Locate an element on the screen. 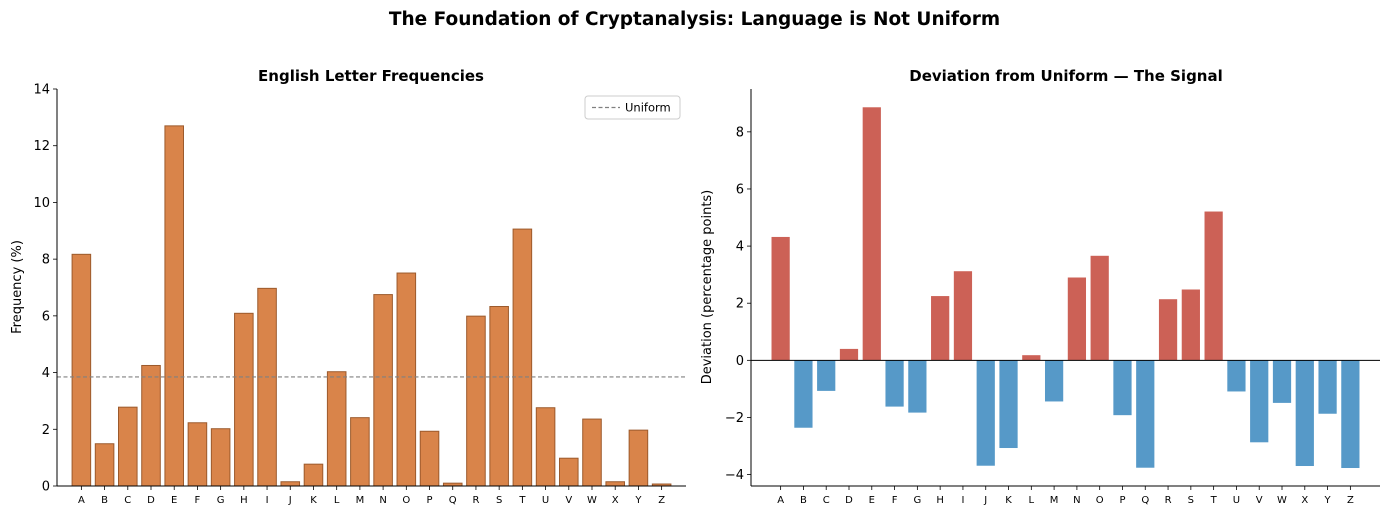  x-tick-label-X: X is located at coordinates (1304, 500).